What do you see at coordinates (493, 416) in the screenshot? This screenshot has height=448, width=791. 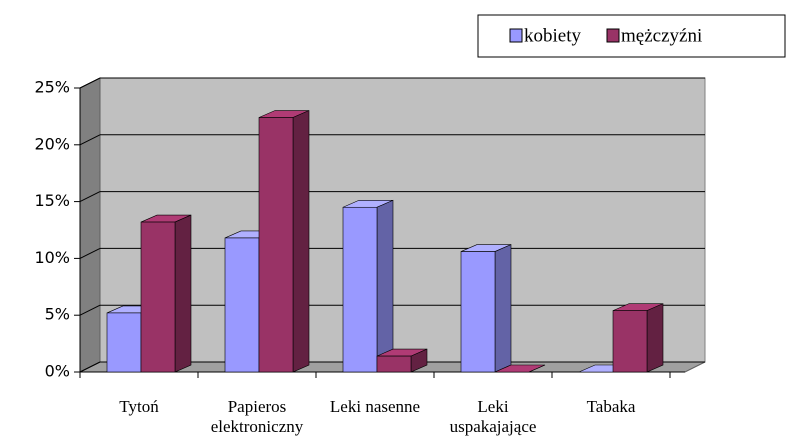 I see `x-tick-label: Leki uspakajające` at bounding box center [493, 416].